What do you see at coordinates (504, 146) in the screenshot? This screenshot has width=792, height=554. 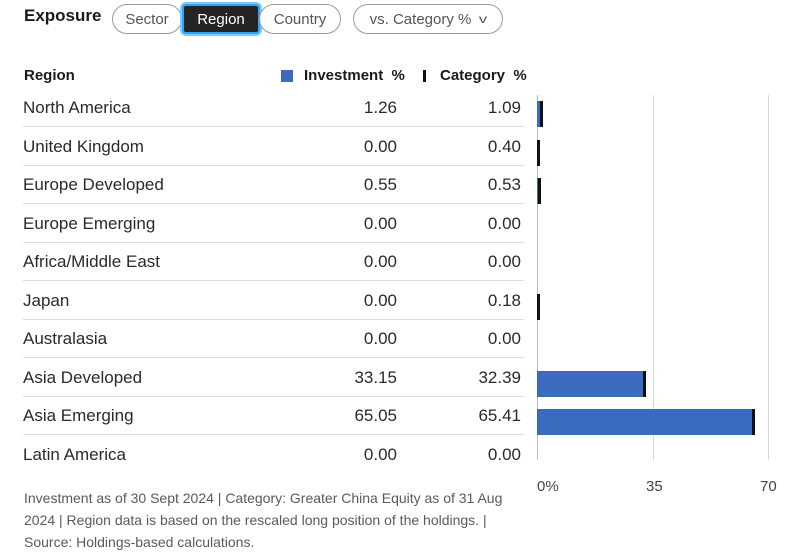 I see `category-value: 0.40` at bounding box center [504, 146].